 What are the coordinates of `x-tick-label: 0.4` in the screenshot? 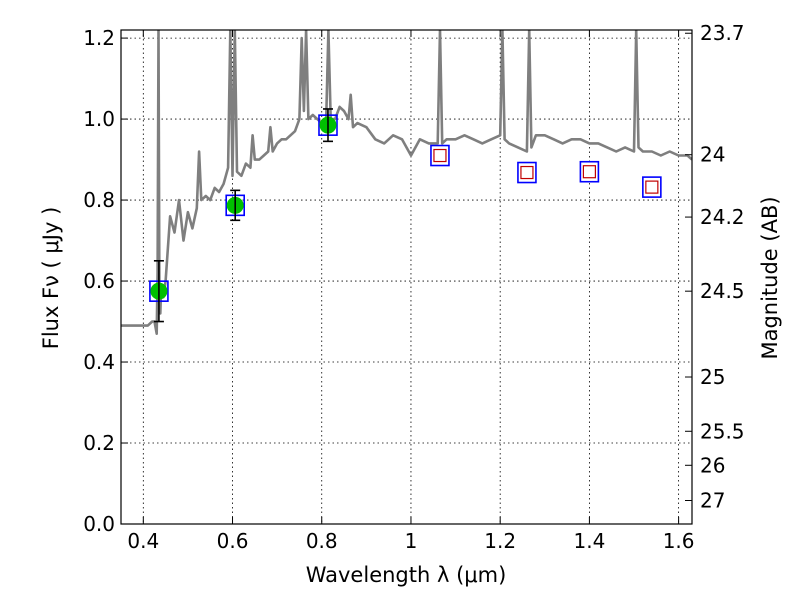 It's located at (143, 541).